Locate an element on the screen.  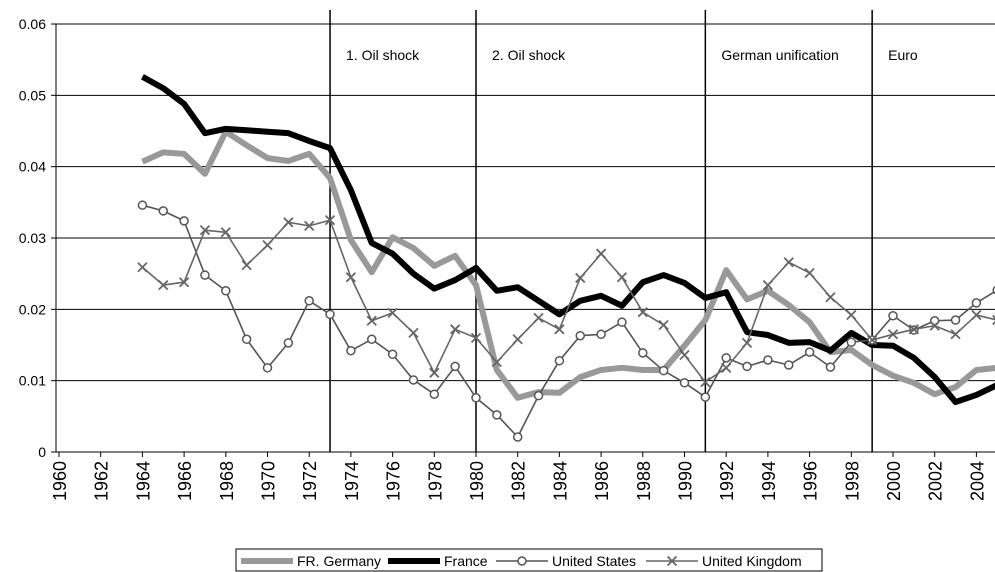
x-tick-label: 1992 is located at coordinates (727, 481).